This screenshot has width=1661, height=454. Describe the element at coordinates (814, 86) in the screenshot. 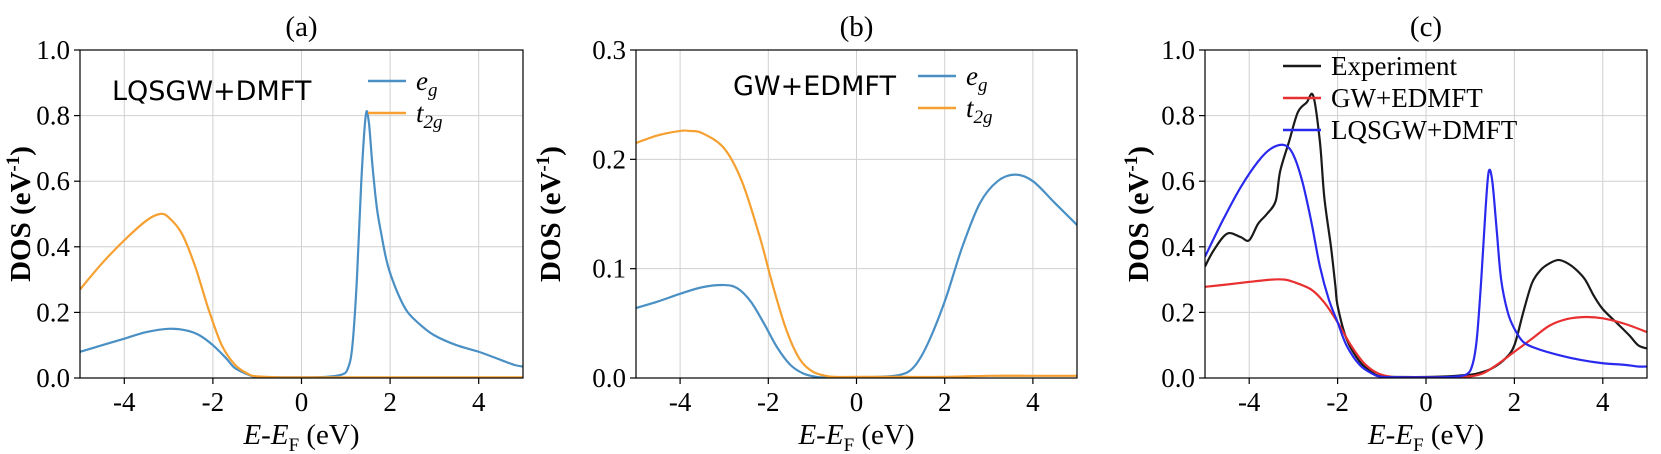

I see `panel-annotation: GW+EDMFT` at that location.